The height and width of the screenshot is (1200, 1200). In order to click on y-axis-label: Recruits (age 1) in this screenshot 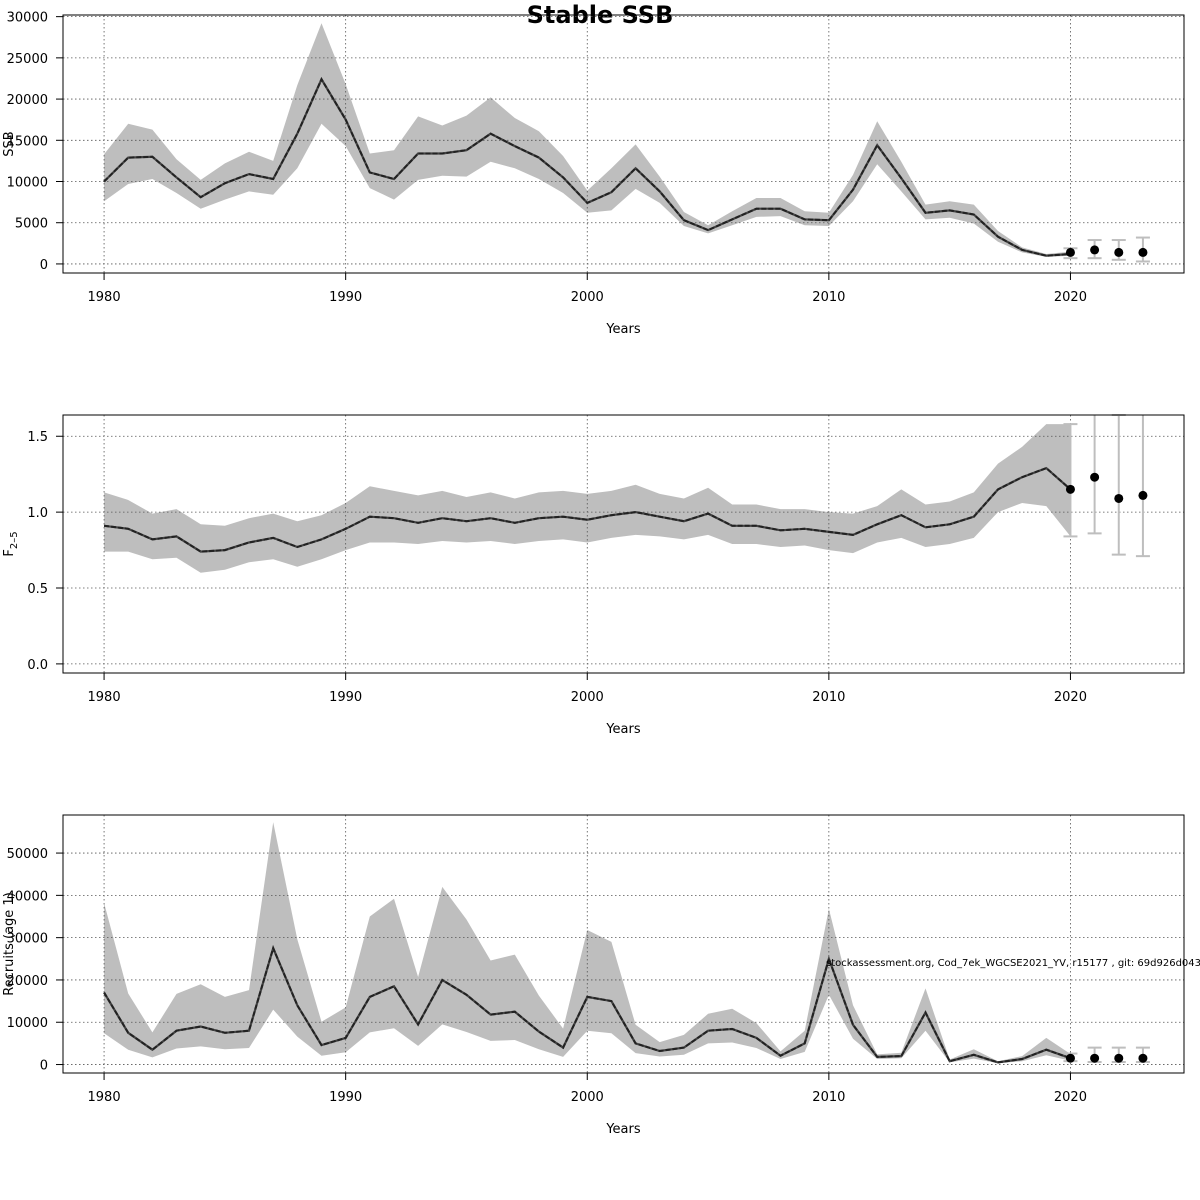, I will do `click(9, 944)`.